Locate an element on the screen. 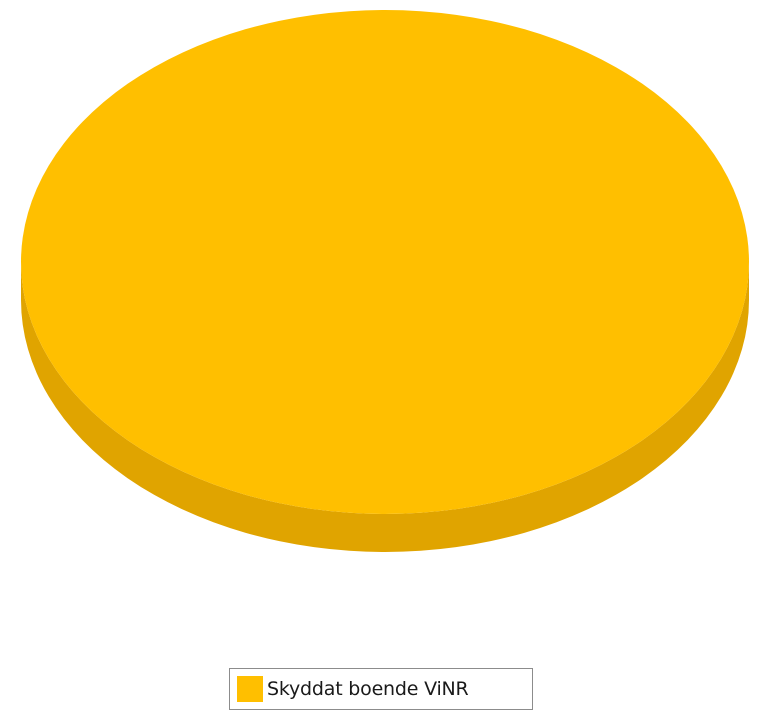 This screenshot has width=765, height=721. chart-legend: Skyddat boende ViNR is located at coordinates (381, 689).